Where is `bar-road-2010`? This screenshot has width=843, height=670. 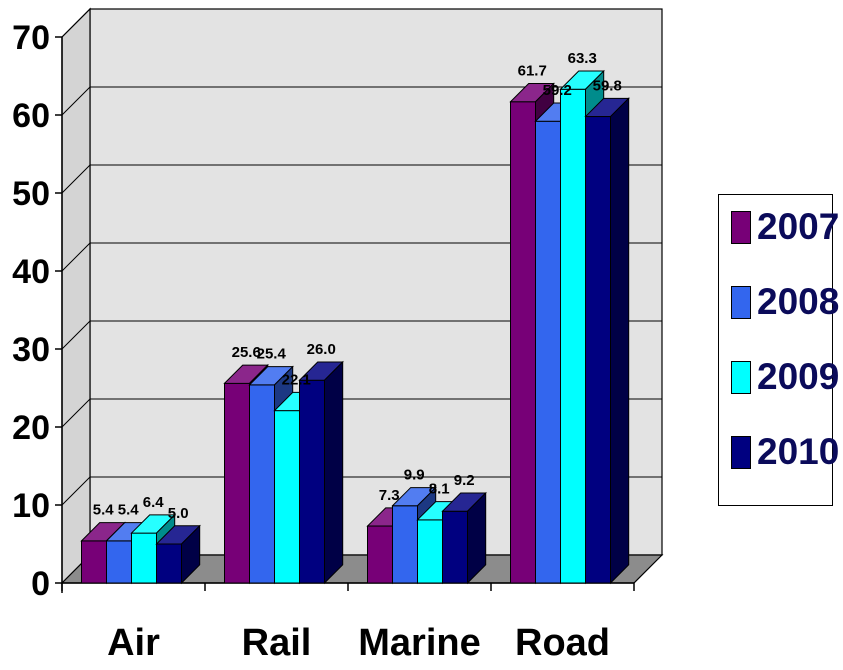 bar-road-2010 is located at coordinates (607, 341).